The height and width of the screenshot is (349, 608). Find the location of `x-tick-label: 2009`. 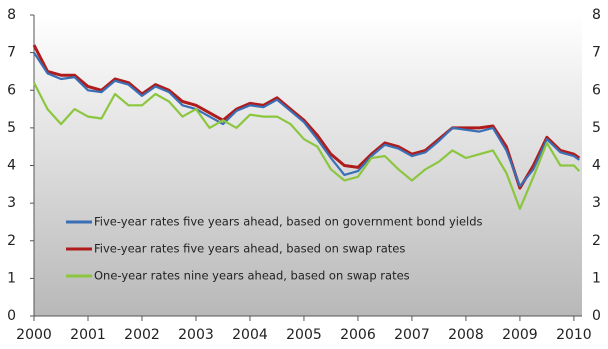

x-tick-label: 2009 is located at coordinates (520, 335).